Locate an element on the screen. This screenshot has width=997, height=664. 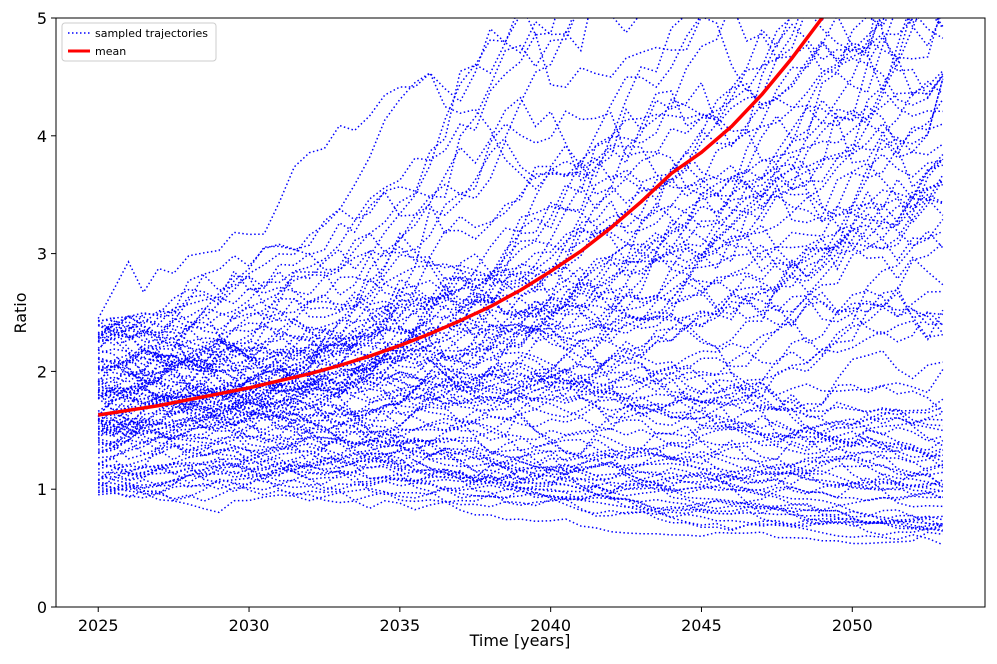
x-tick-label: 2045 is located at coordinates (701, 625).